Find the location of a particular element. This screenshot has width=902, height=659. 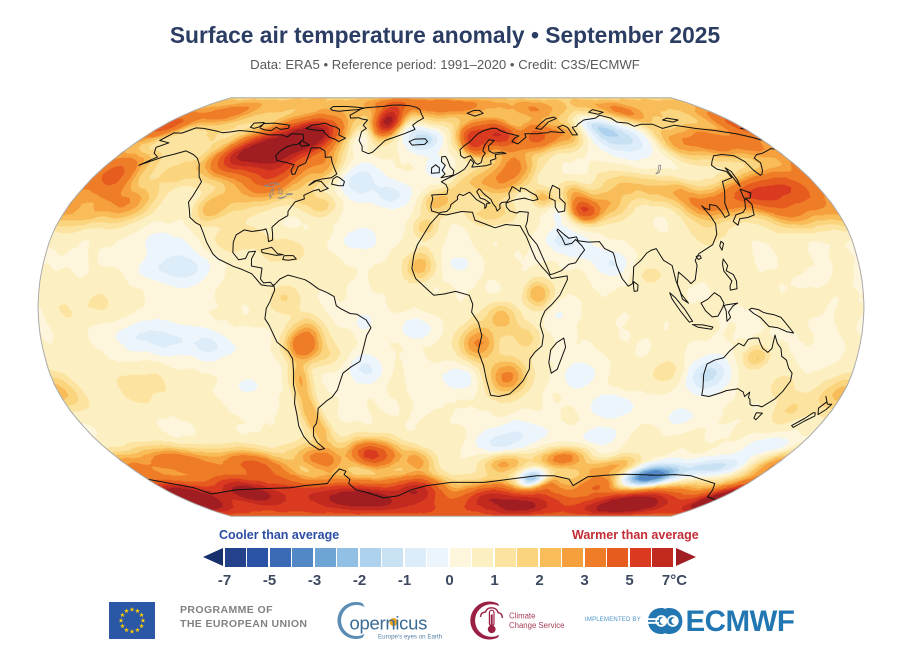

svg-text: Europe's eyes on Earth is located at coordinates (410, 637).